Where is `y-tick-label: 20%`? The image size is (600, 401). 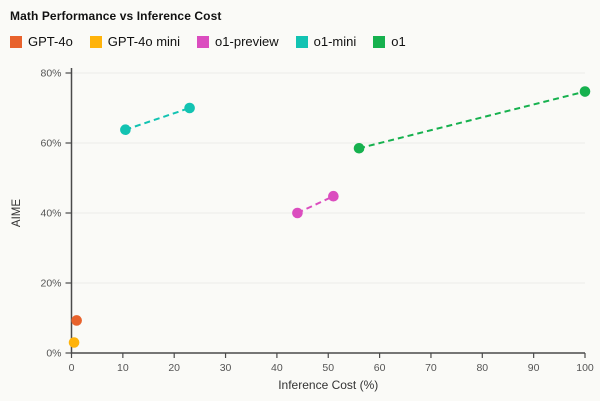 y-tick-label: 20% is located at coordinates (50, 284).